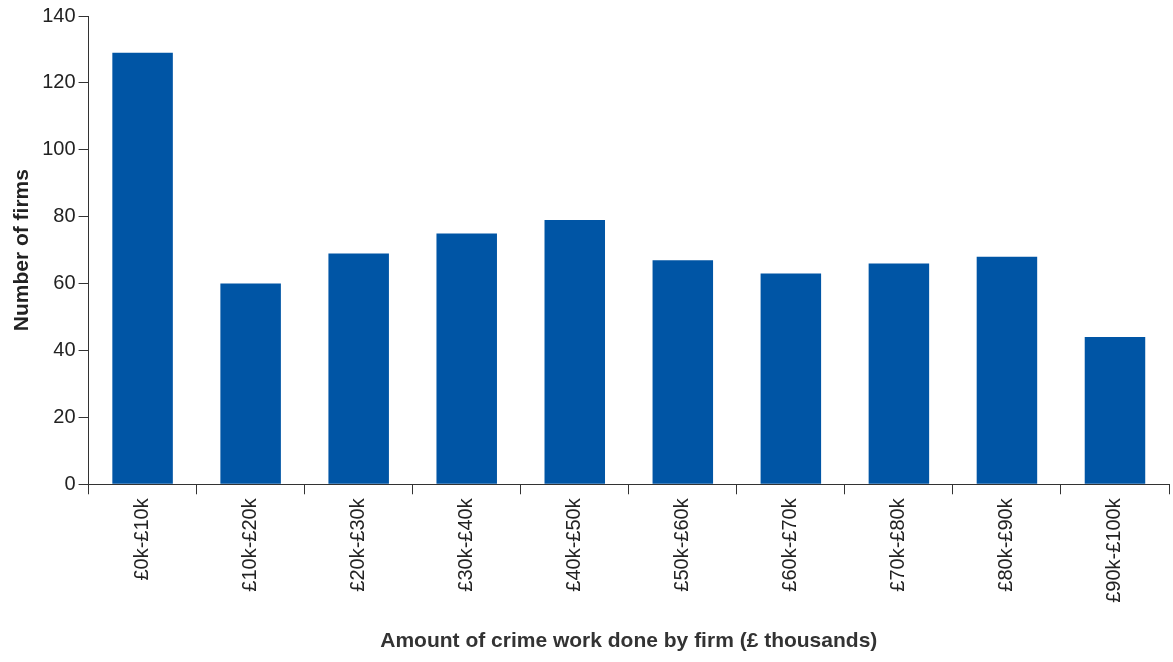  I want to click on y-tick-label: 100, so click(59, 148).